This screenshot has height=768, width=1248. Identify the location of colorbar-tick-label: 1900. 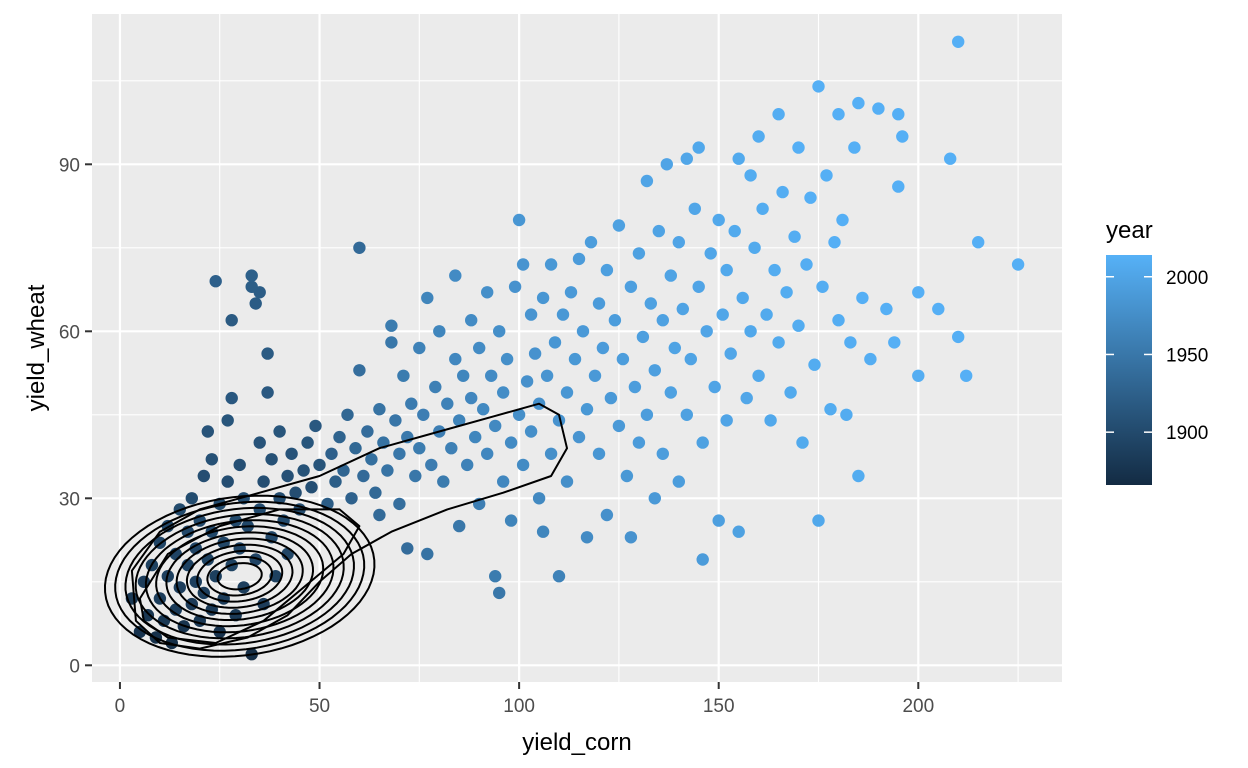
(1187, 433).